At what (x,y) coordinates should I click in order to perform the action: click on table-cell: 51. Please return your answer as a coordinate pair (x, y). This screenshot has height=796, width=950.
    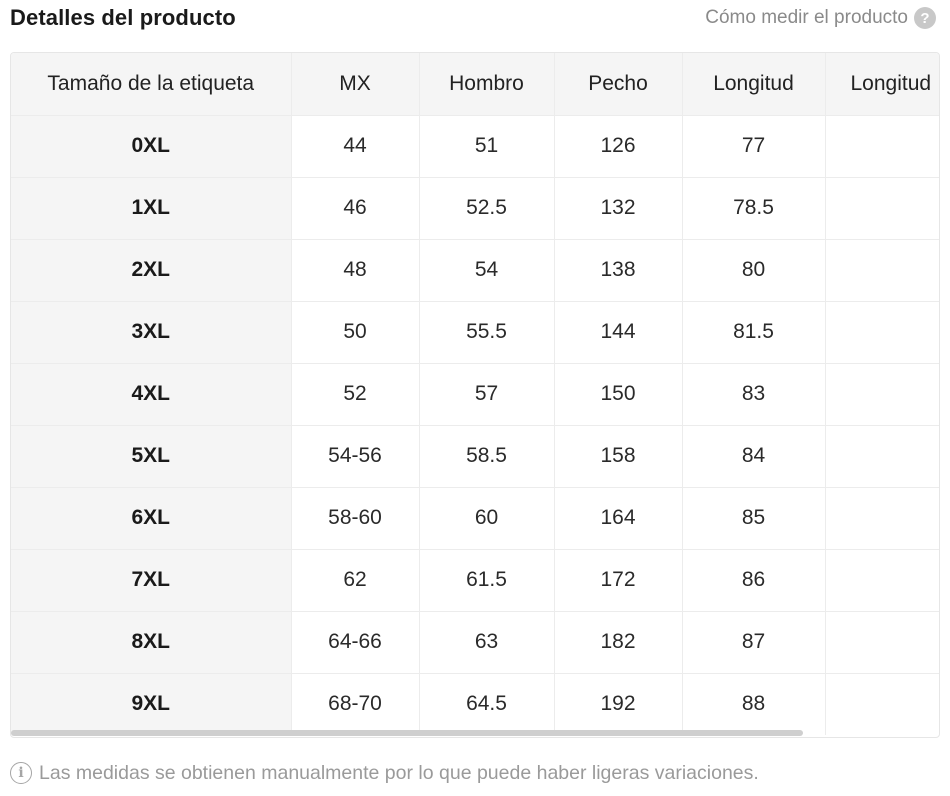
    Looking at the image, I should click on (487, 146).